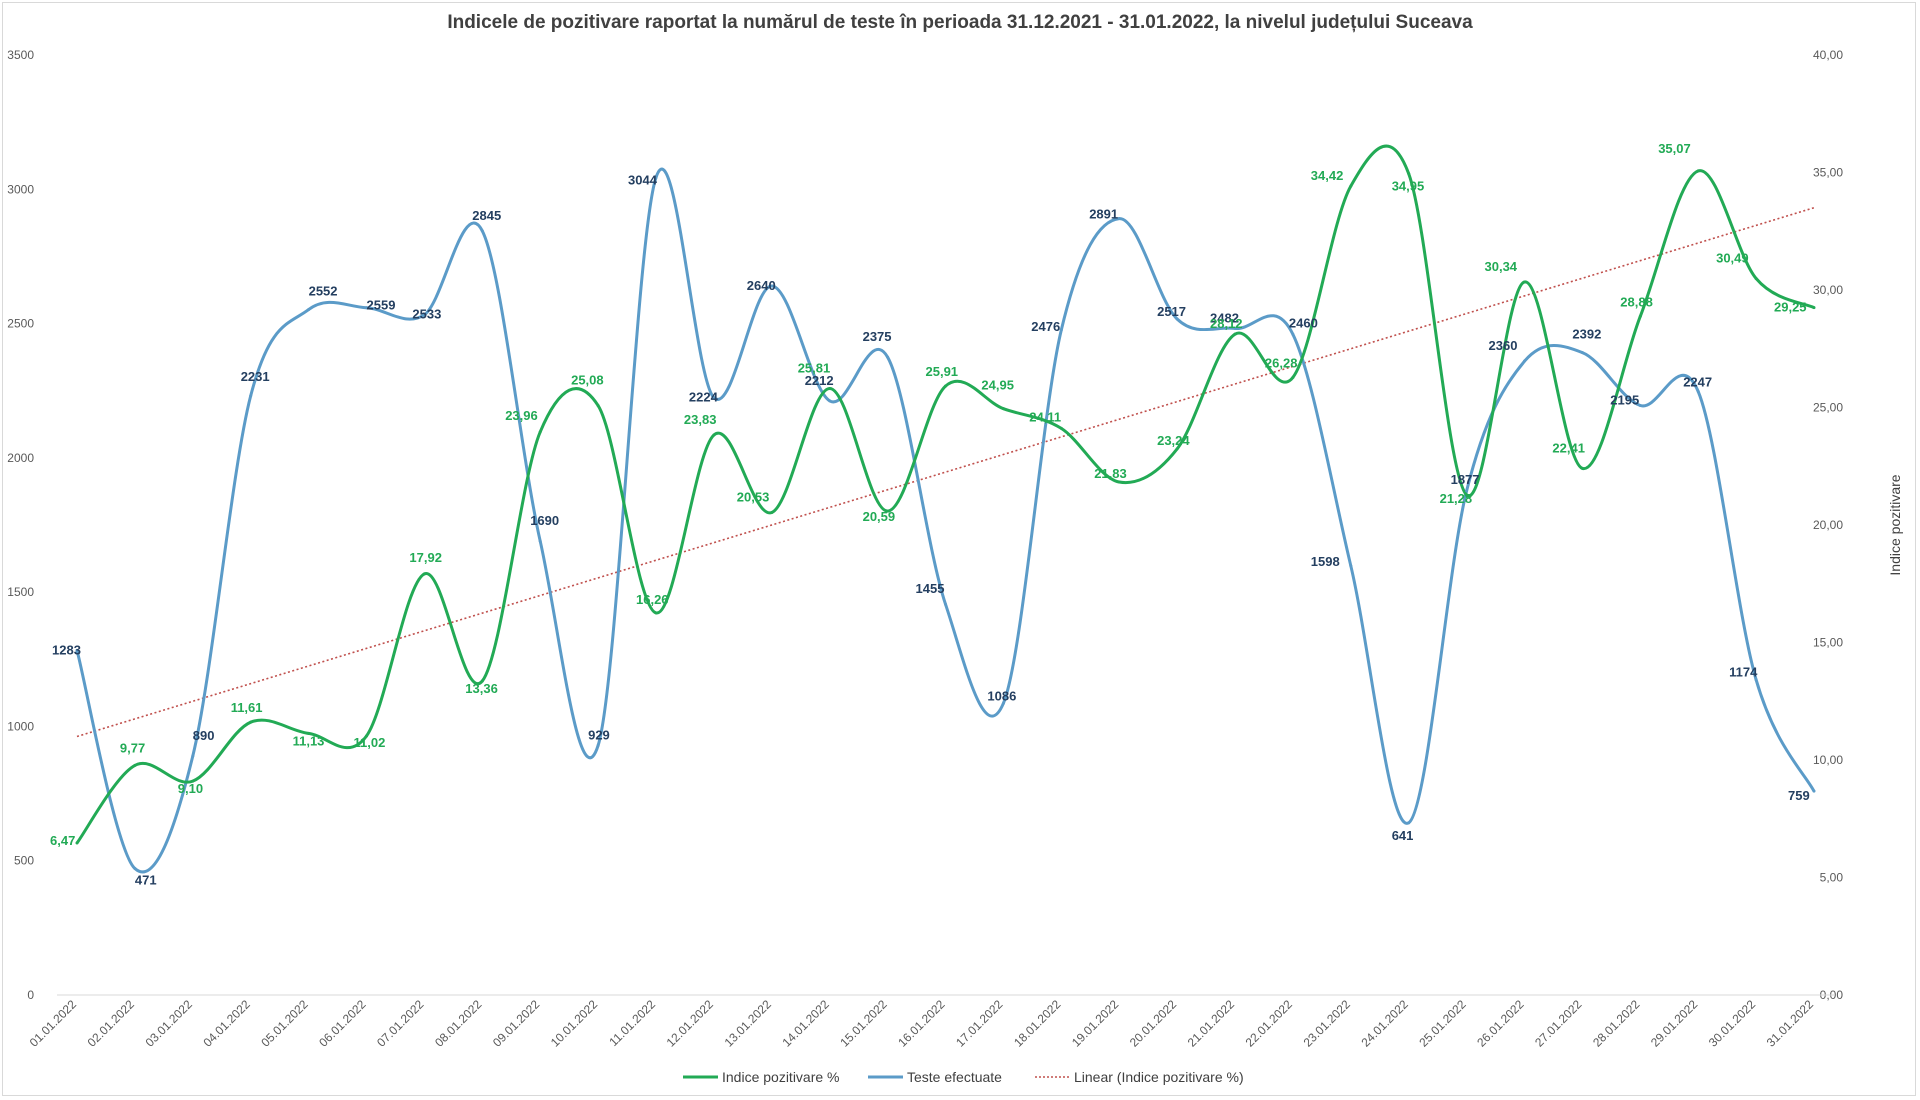  Describe the element at coordinates (1465, 479) in the screenshot. I see `teste-label-24: 1877` at that location.